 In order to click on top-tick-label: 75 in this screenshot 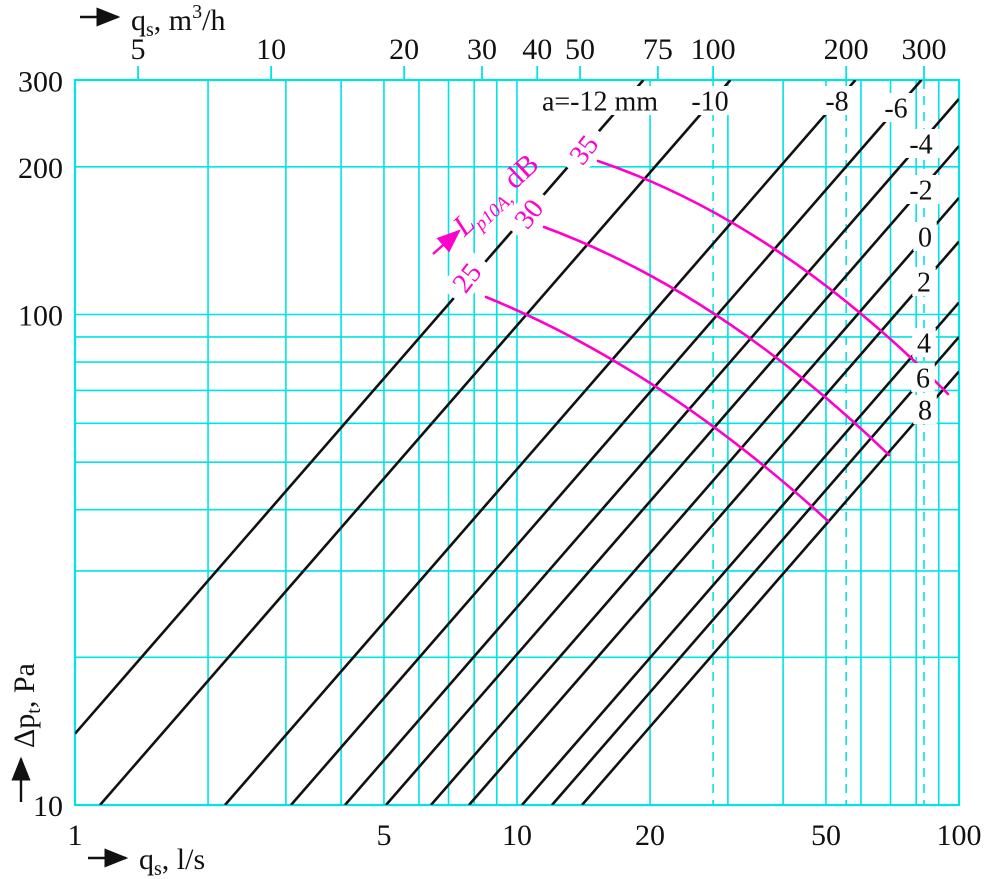, I will do `click(658, 49)`.